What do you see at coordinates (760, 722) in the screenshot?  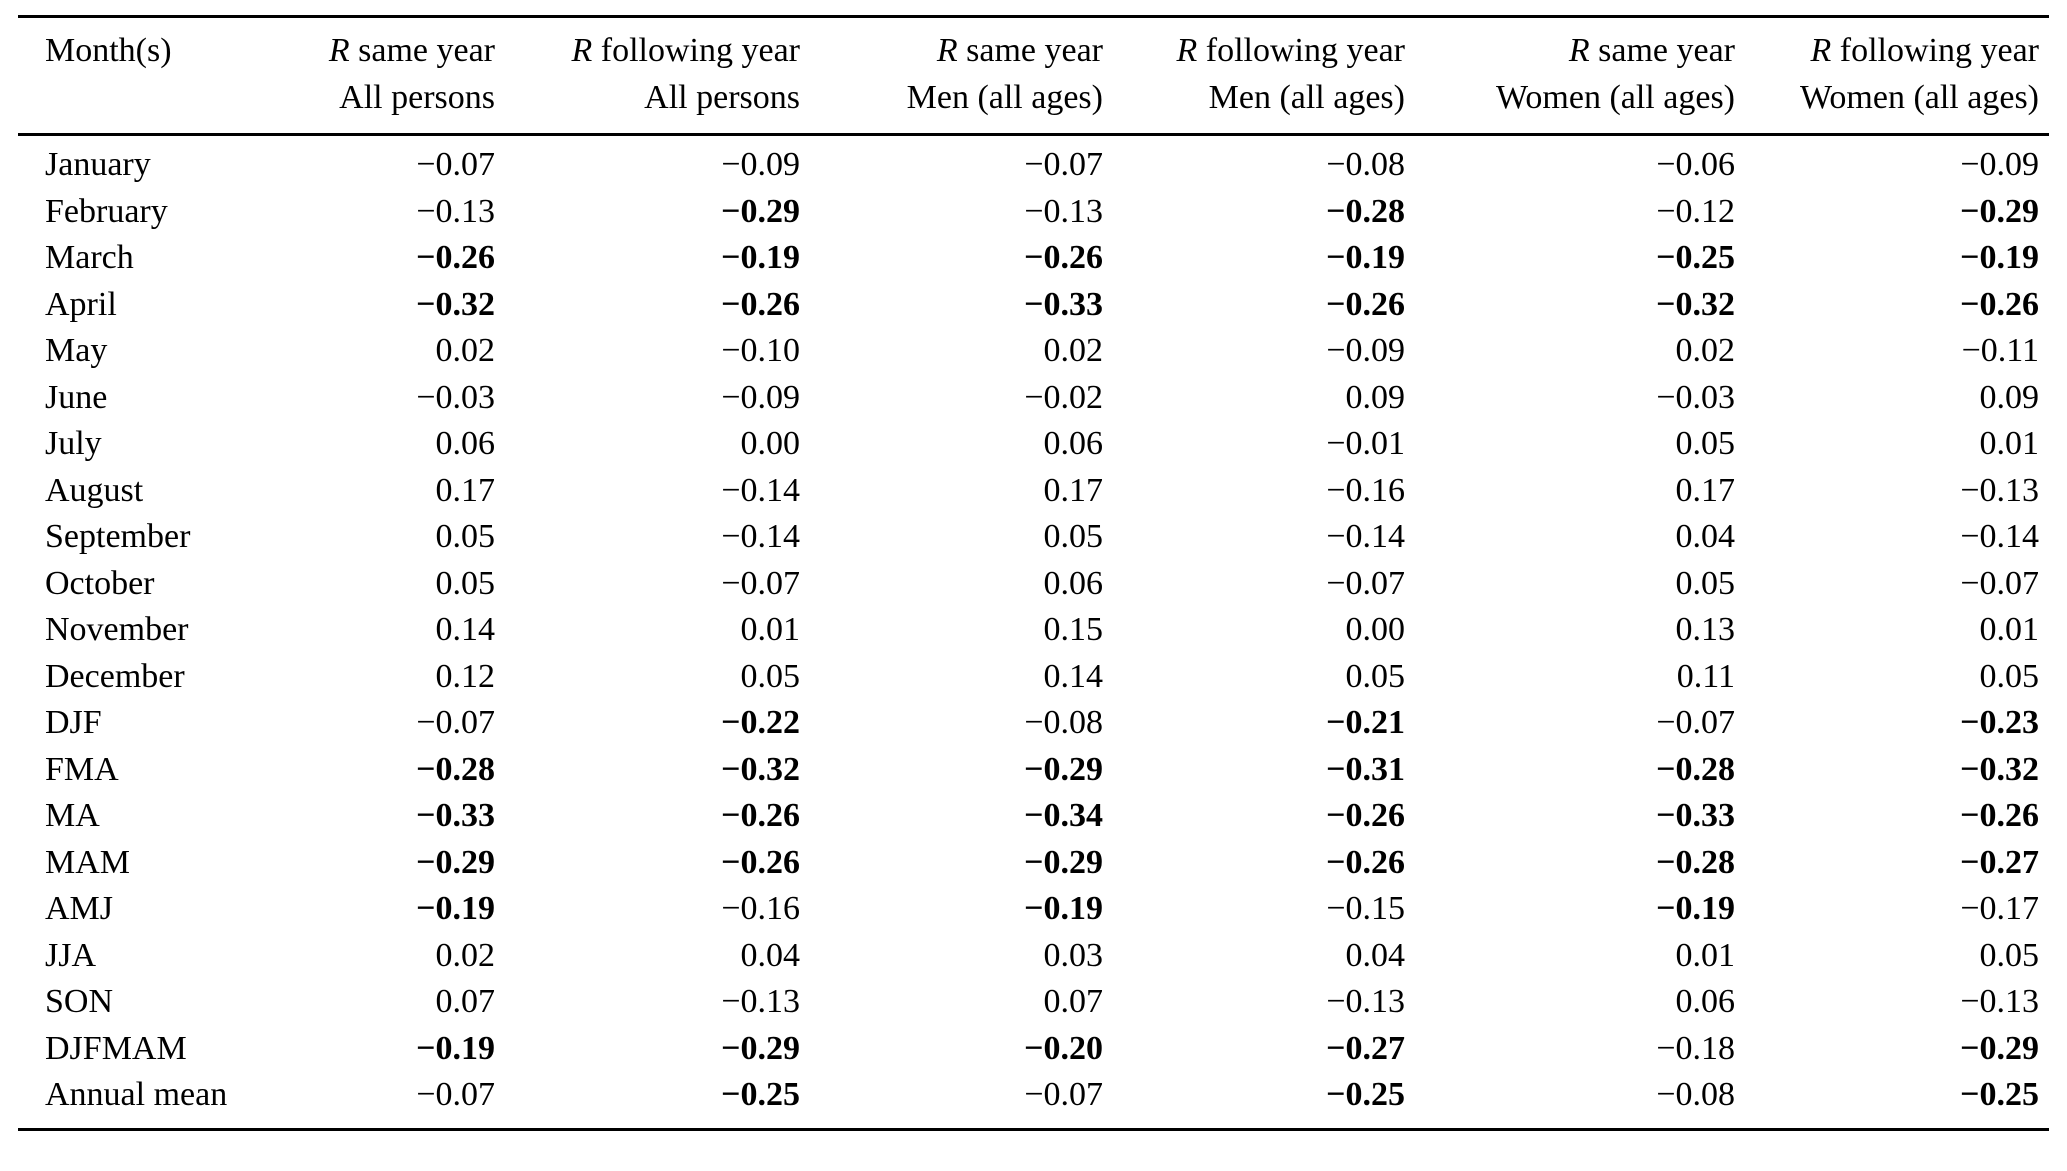 I see `correlation-value-cell: −0.22` at bounding box center [760, 722].